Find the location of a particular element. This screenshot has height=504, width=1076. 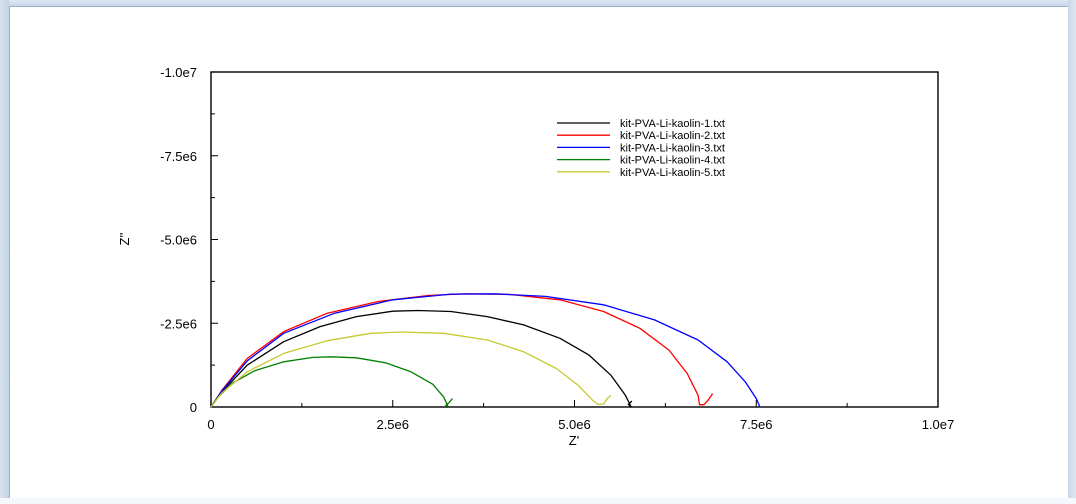

y-tick-label: 0 is located at coordinates (193, 407).